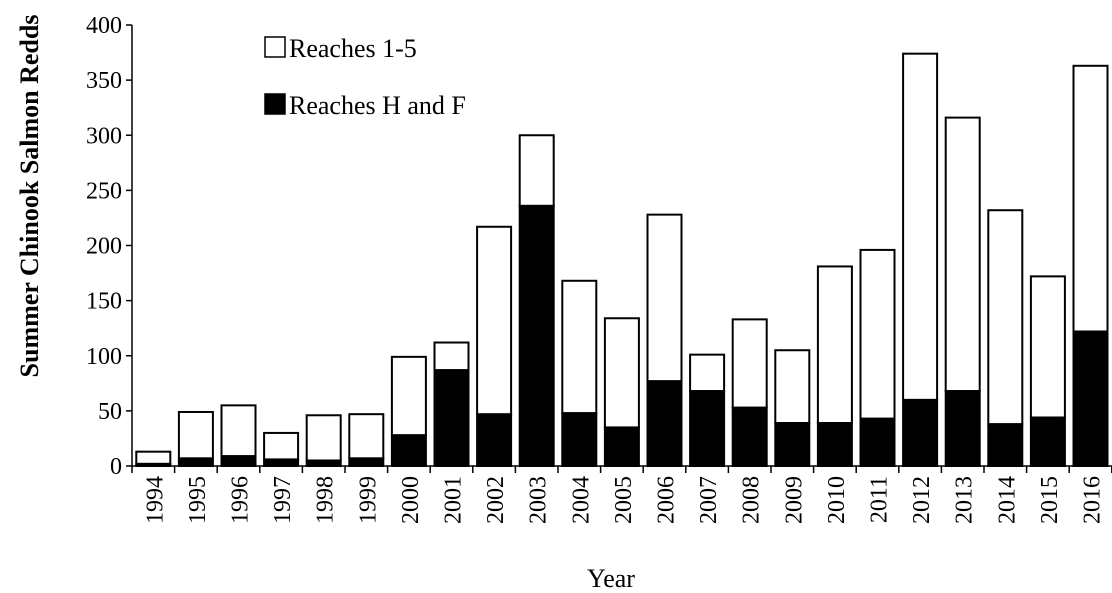 Image resolution: width=1112 pixels, height=593 pixels. I want to click on bar-reaches-1-5-1998, so click(323, 438).